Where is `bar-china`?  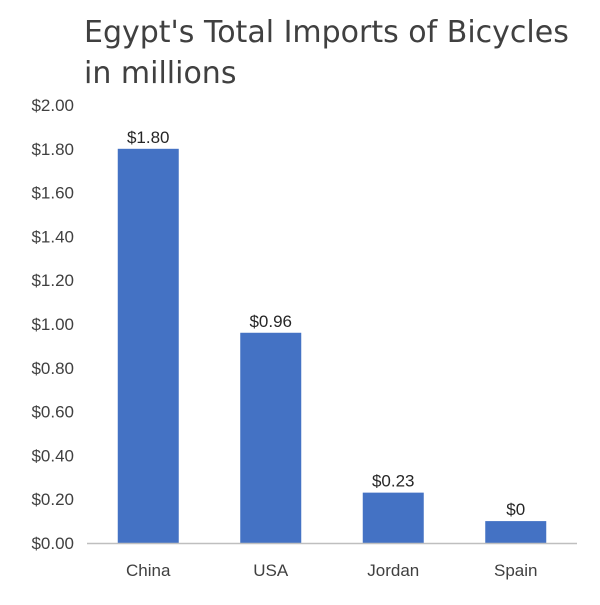 bar-china is located at coordinates (148, 346).